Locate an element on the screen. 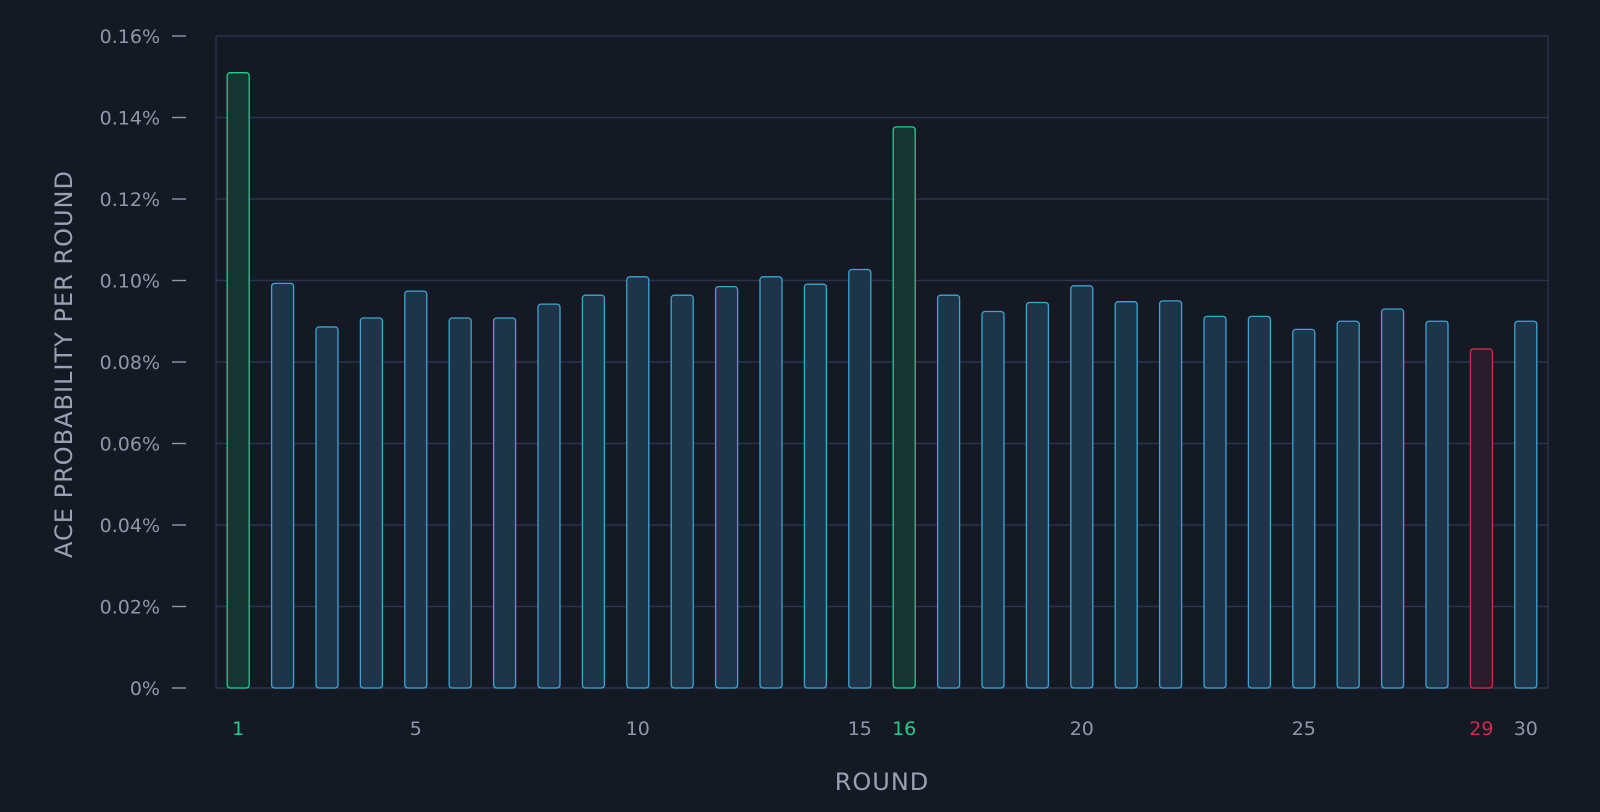 This screenshot has height=812, width=1600. y-tick-label: 0.12% is located at coordinates (130, 200).